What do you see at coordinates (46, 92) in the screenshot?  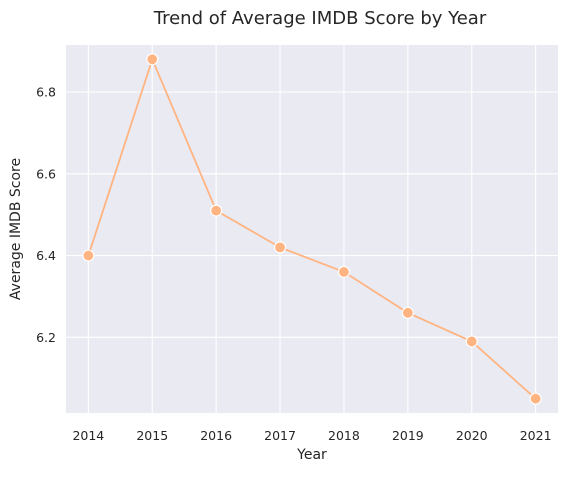 I see `y-tick-label: 6.8` at bounding box center [46, 92].